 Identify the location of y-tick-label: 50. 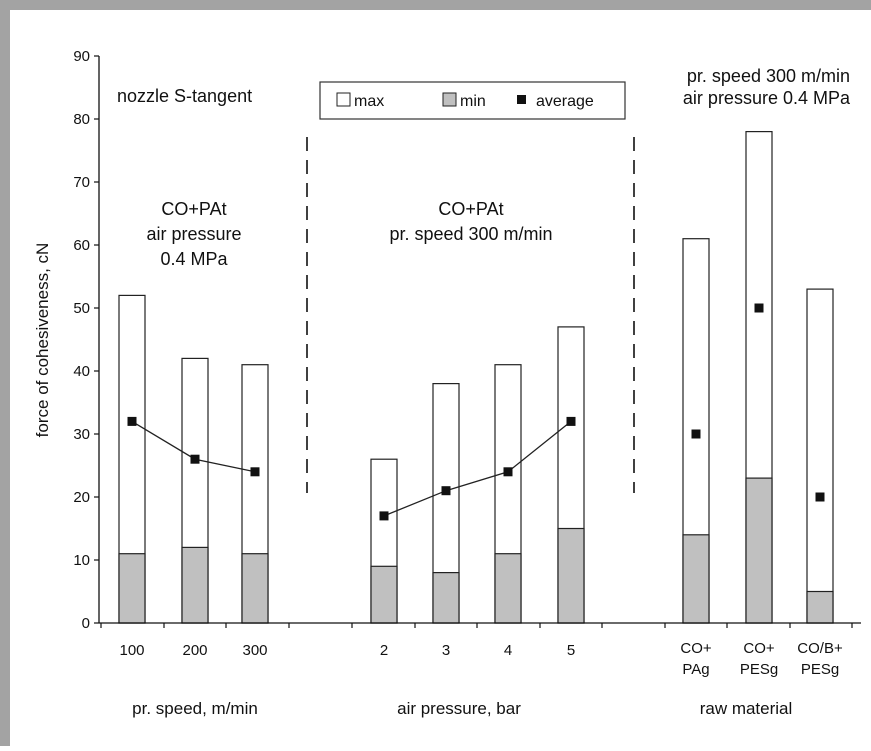
(81, 308).